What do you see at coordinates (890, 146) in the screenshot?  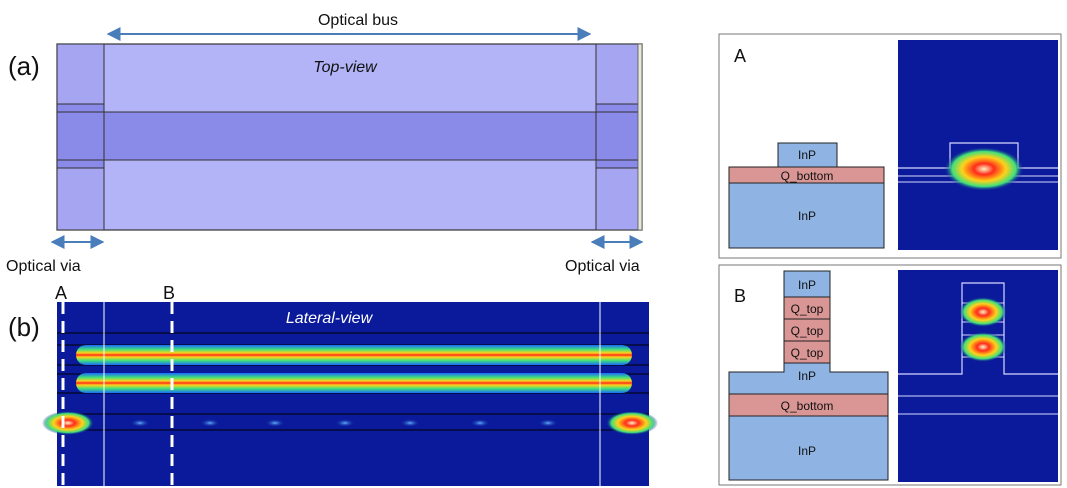 I see `cross-section-a: A InP Q_bottom InP` at bounding box center [890, 146].